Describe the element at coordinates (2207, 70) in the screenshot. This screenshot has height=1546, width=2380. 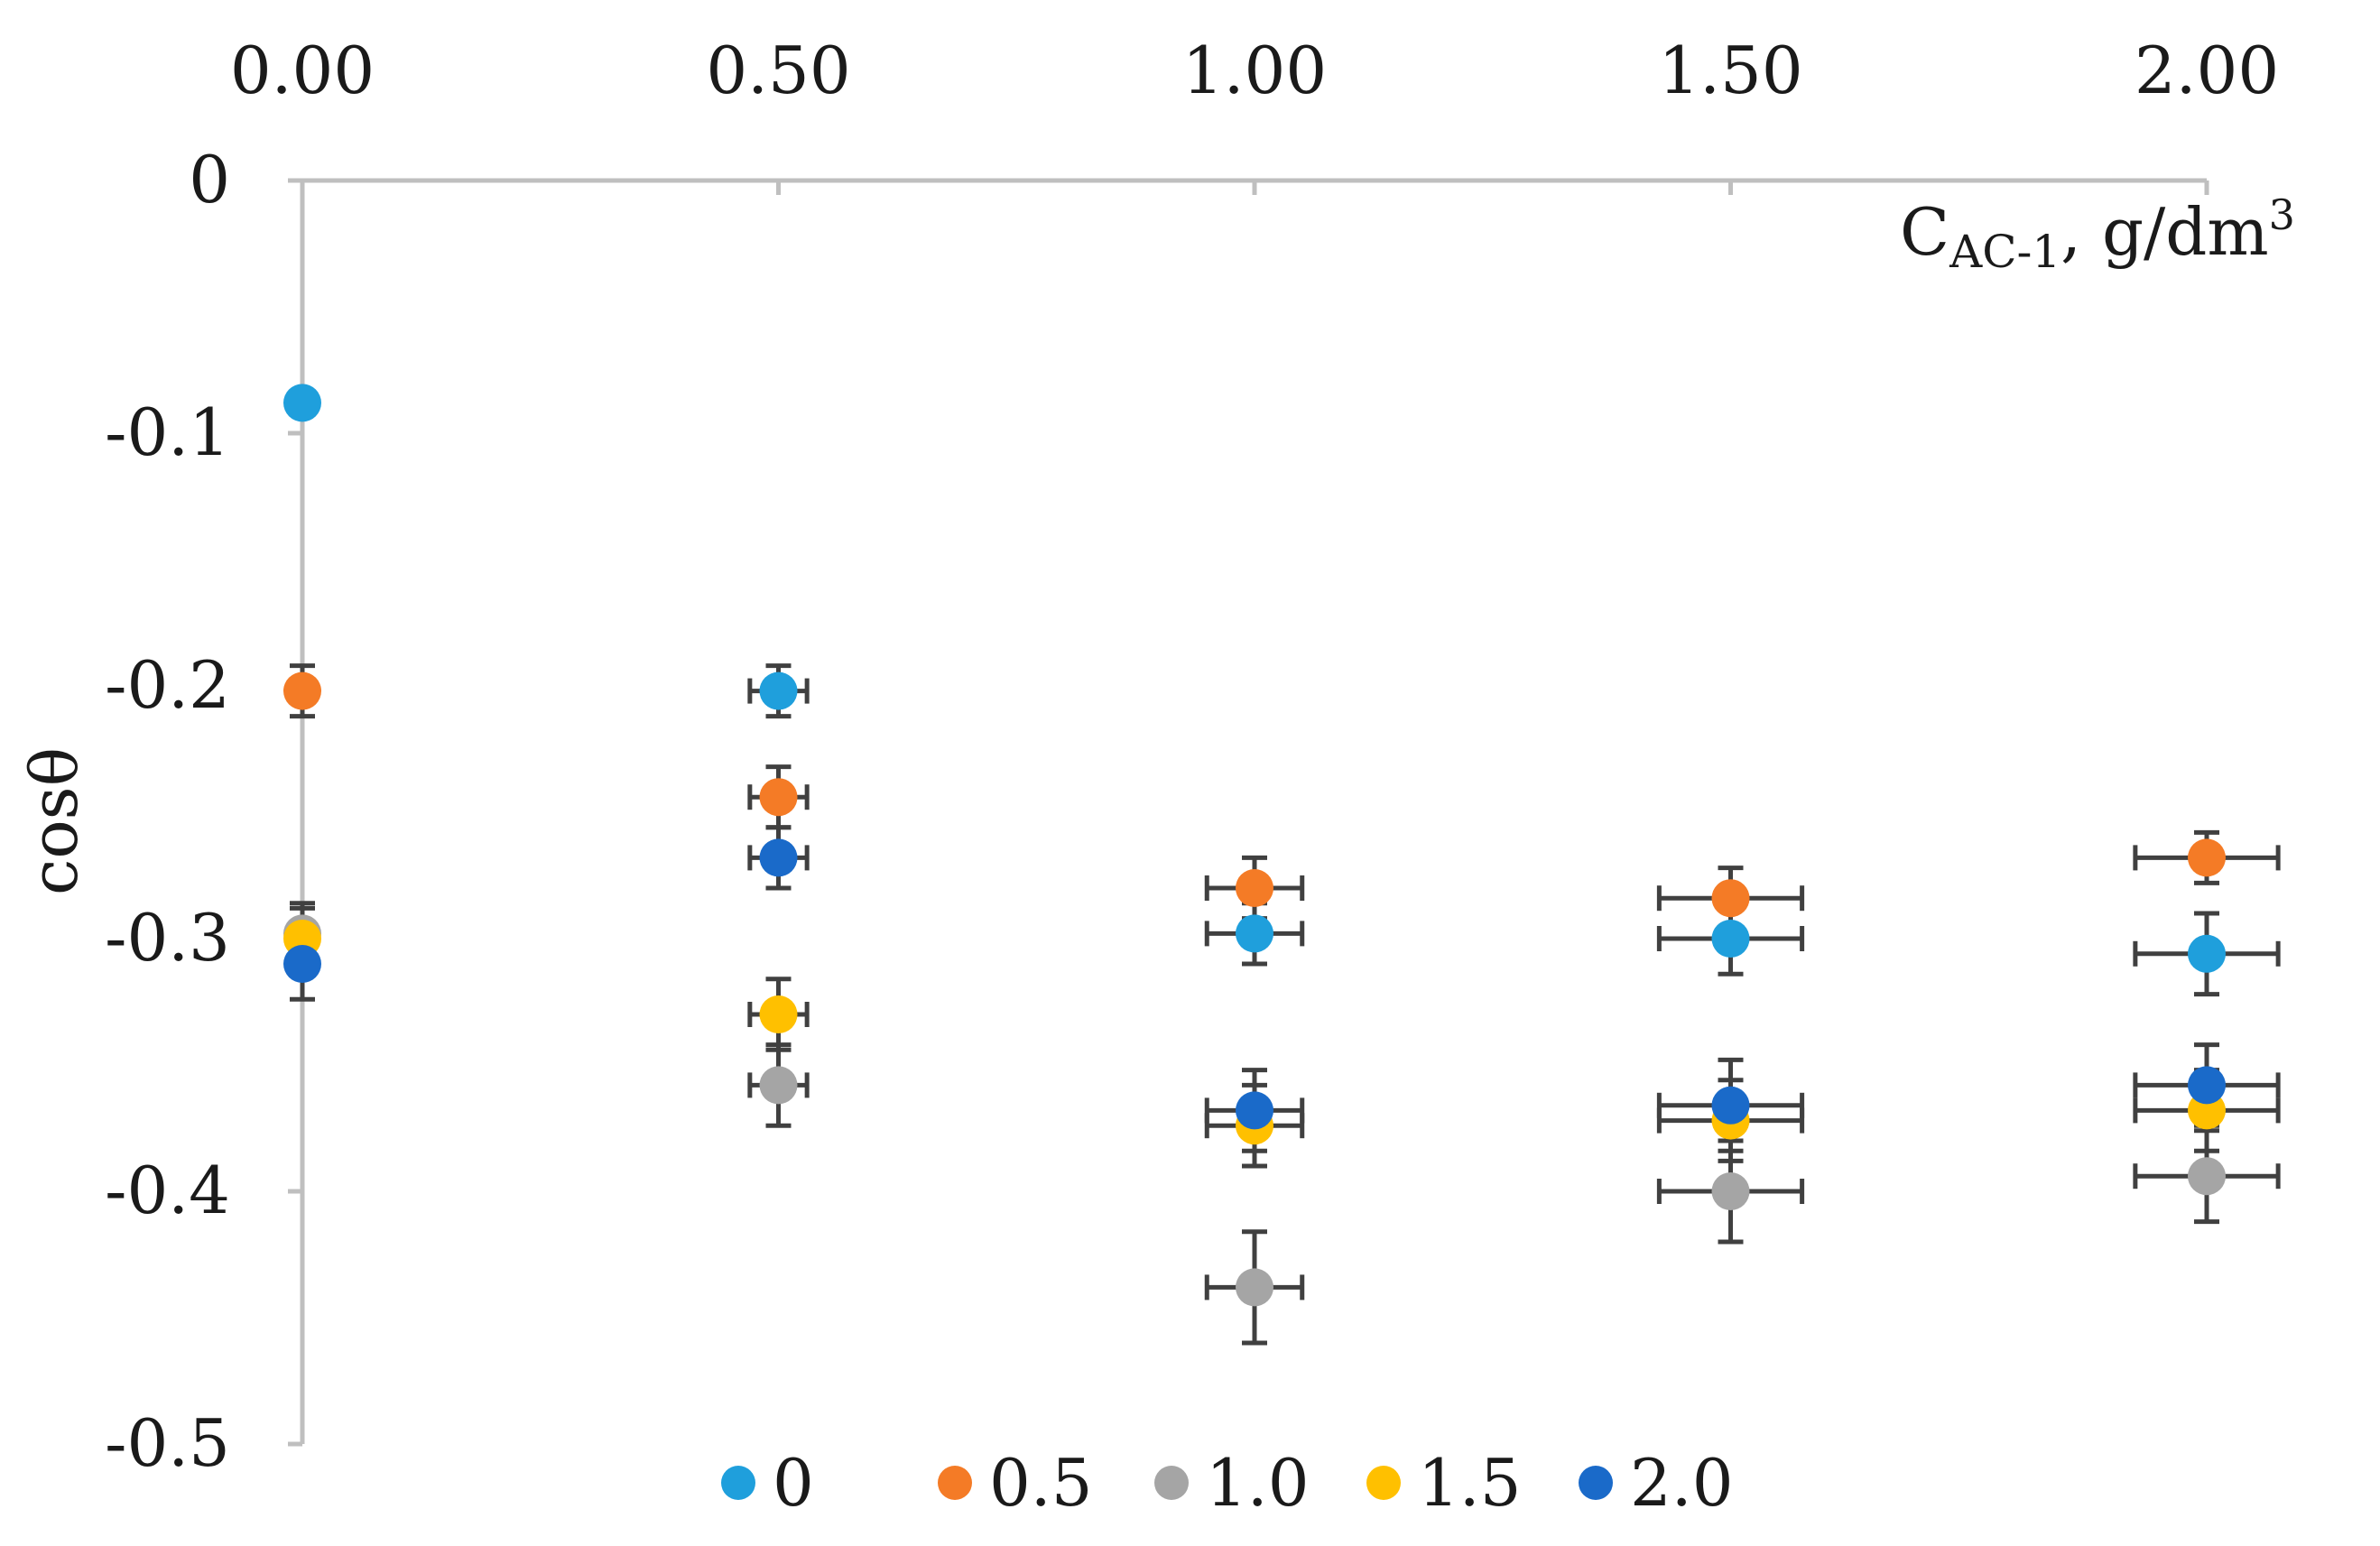
I see `x-tick-label: 2.00` at that location.